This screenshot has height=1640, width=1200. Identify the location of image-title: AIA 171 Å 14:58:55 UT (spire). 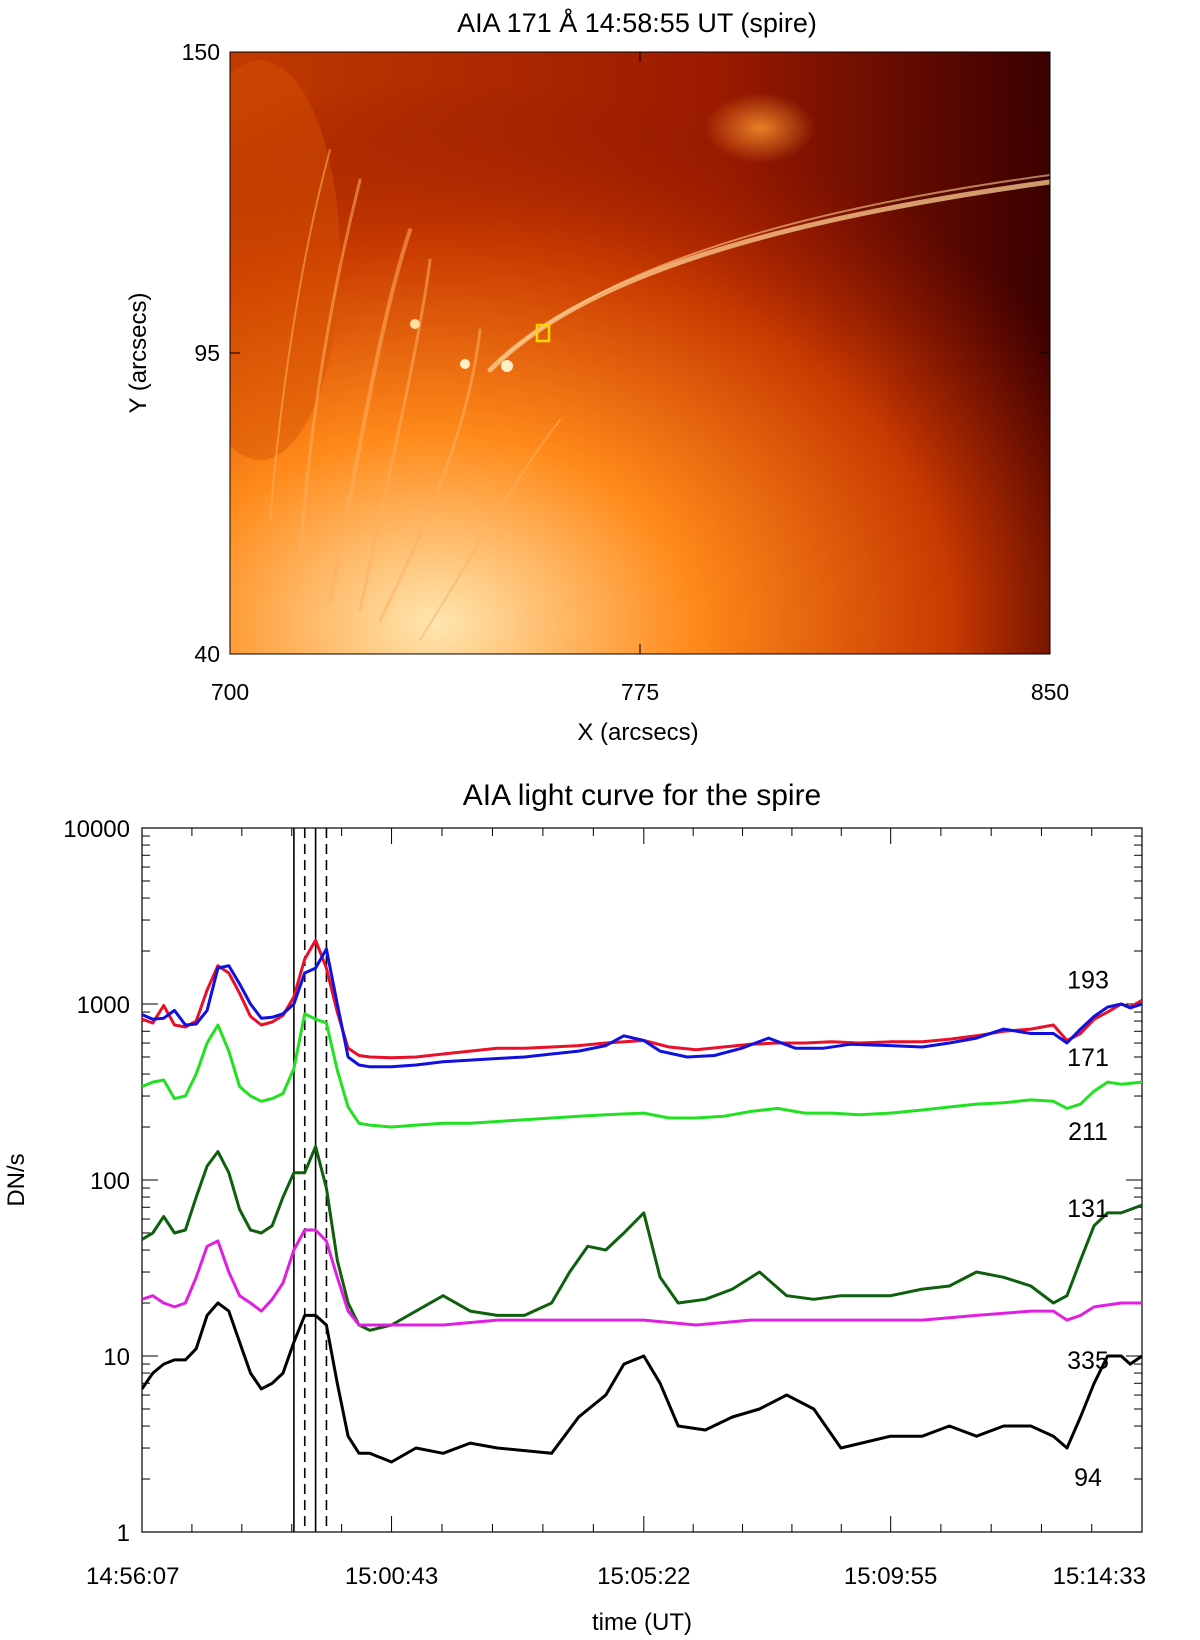
(637, 22).